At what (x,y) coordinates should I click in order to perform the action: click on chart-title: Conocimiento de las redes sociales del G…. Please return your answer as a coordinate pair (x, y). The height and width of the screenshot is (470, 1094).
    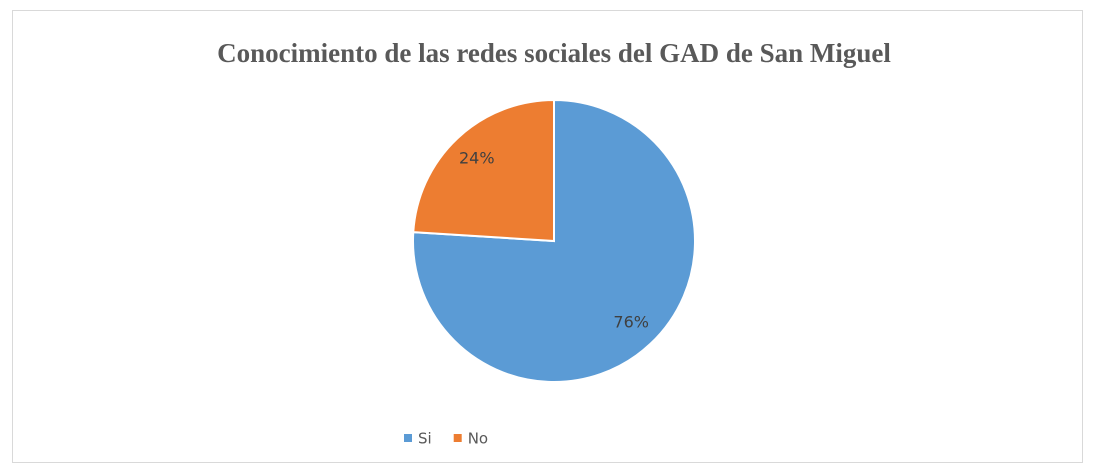
    Looking at the image, I should click on (554, 53).